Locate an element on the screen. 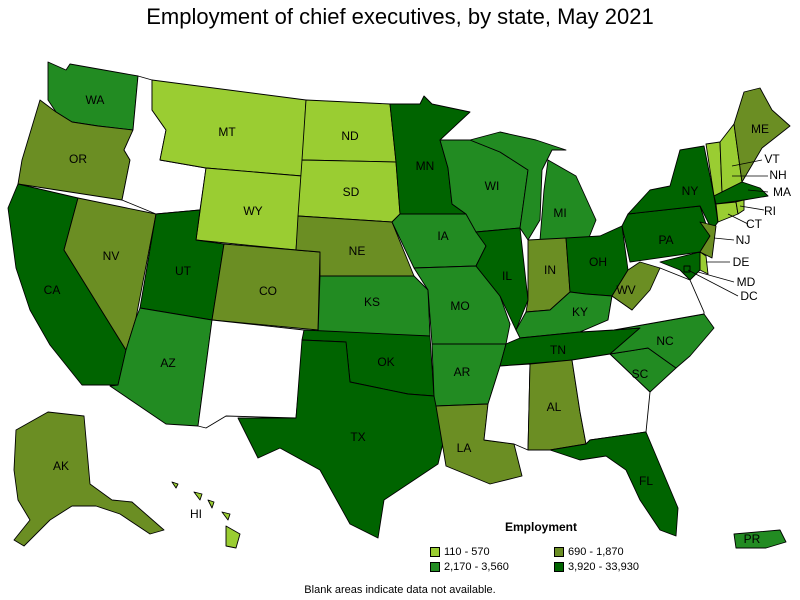 The width and height of the screenshot is (800, 600). state-label-NV: NV is located at coordinates (111, 256).